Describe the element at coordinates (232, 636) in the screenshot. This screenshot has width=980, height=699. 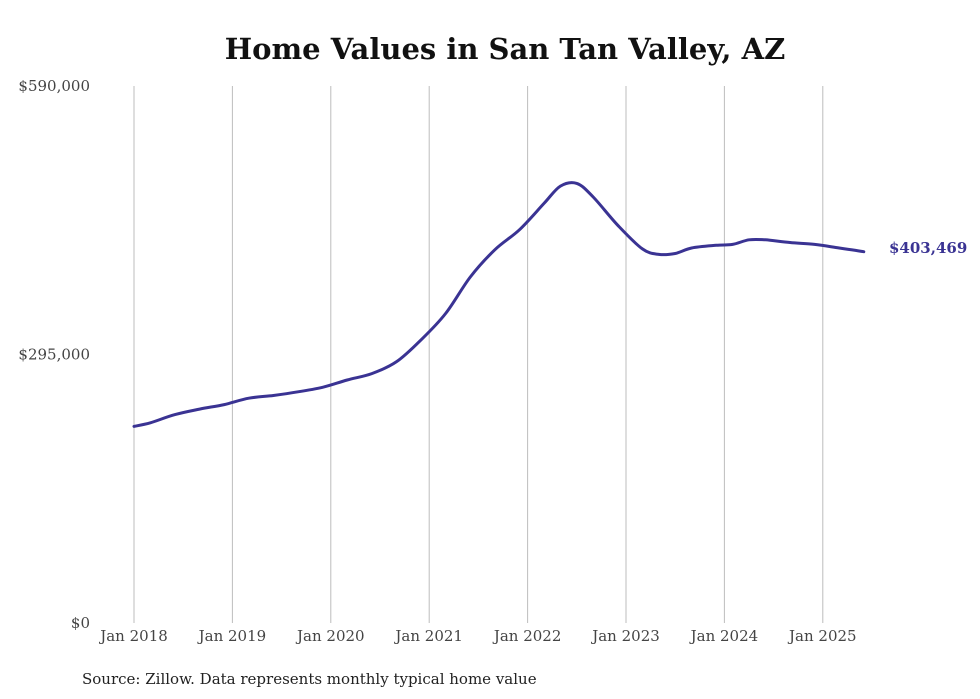
I see `x-tick-label: Jan 2019` at that location.